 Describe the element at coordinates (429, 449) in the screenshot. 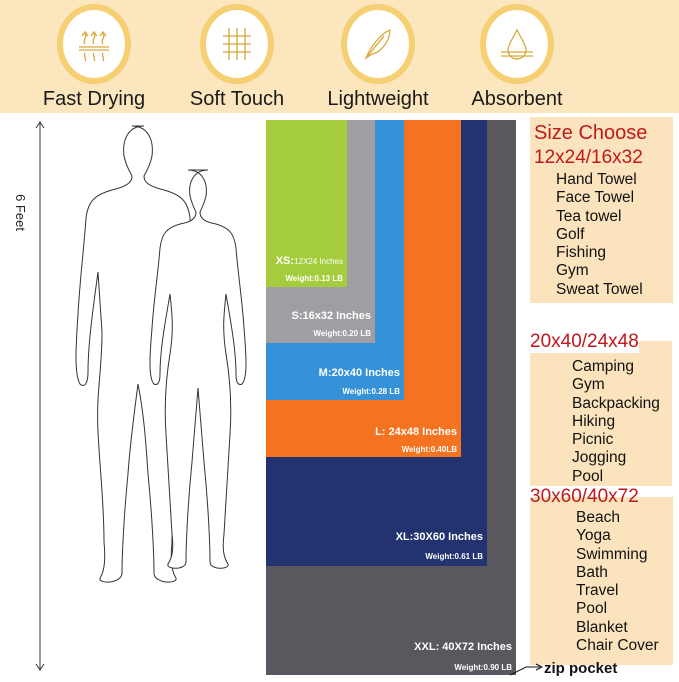

I see `towel-weight: Weight:0.40LB` at that location.